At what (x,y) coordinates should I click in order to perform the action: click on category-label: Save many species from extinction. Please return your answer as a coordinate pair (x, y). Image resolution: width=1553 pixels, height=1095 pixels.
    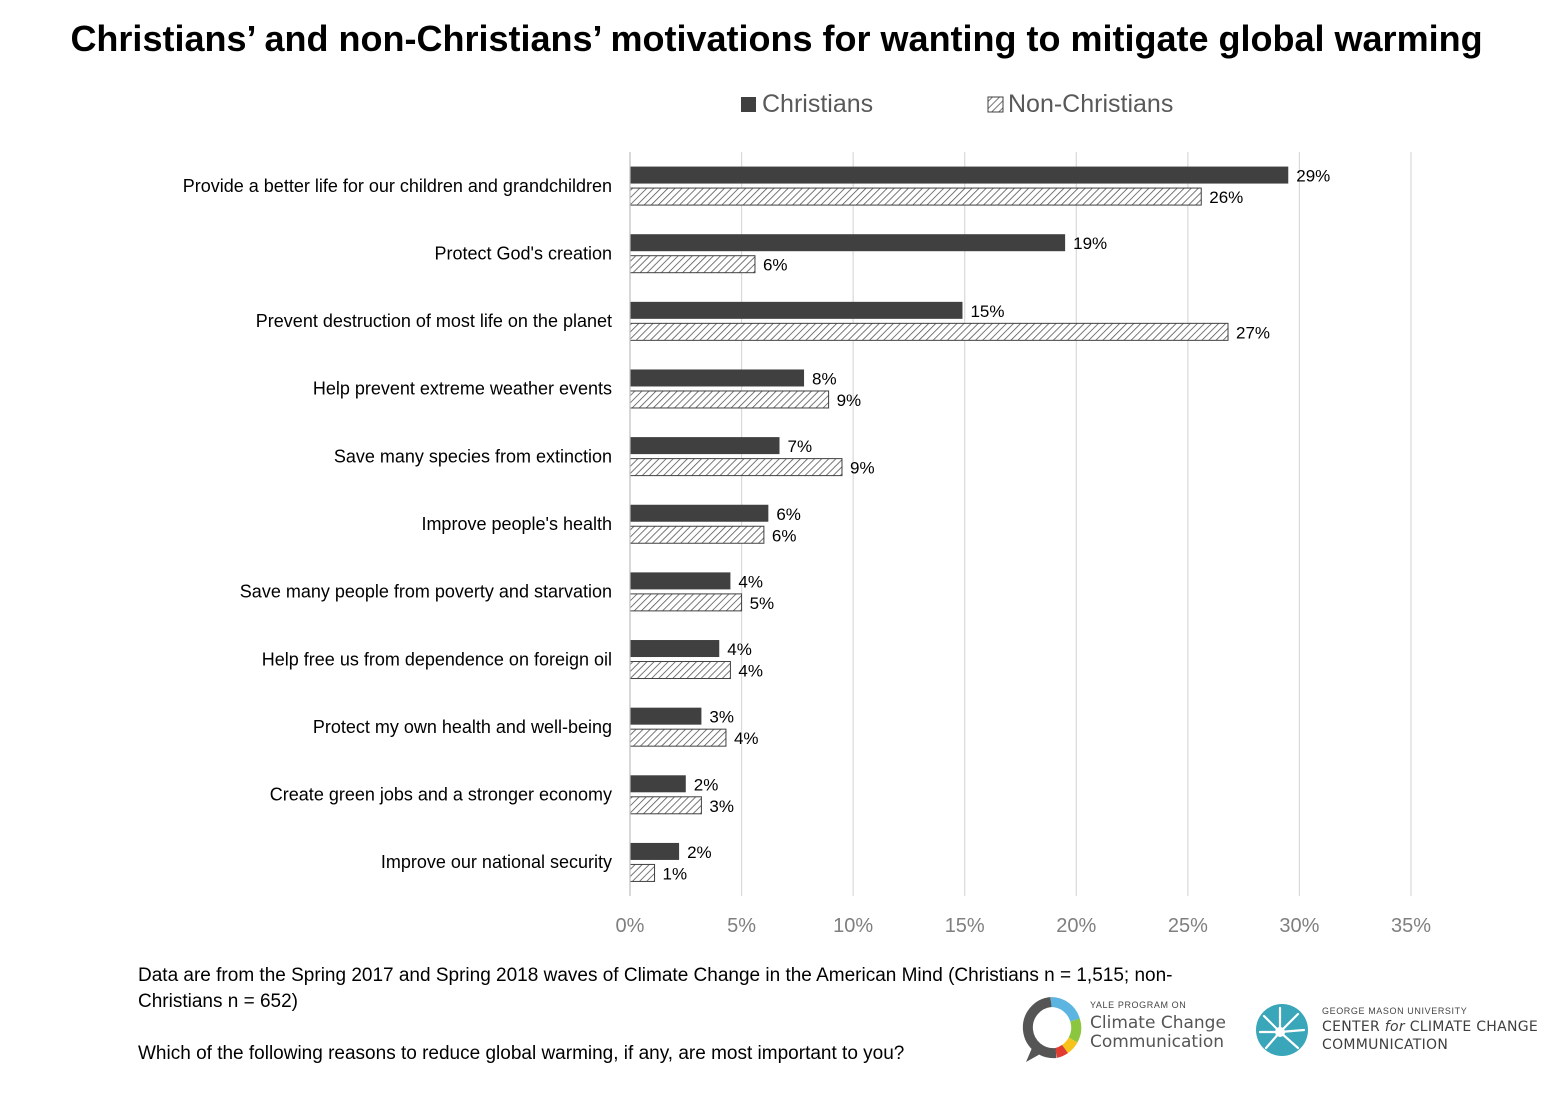
    Looking at the image, I should click on (473, 456).